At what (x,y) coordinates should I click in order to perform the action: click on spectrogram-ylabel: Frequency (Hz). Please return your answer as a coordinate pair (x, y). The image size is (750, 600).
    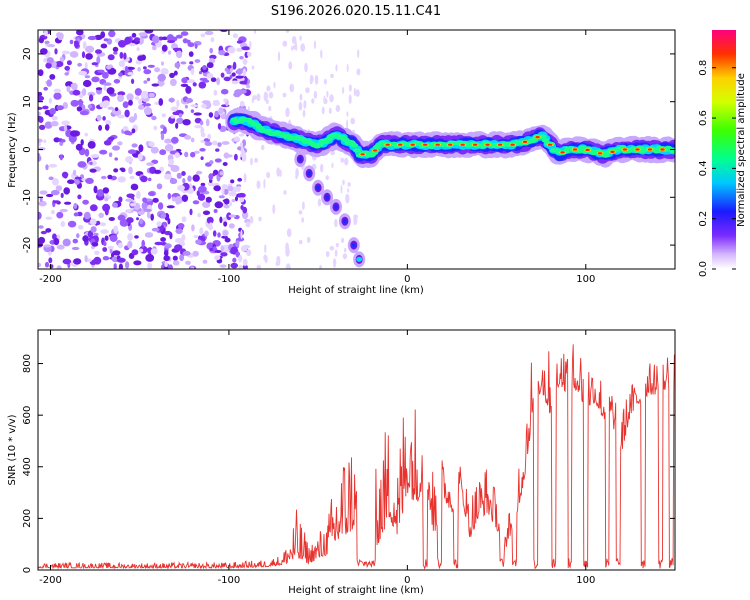
    Looking at the image, I should click on (12, 150).